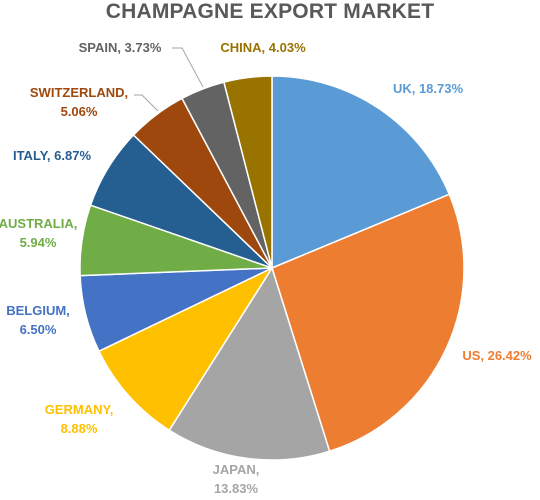  What do you see at coordinates (120, 47) in the screenshot?
I see `slice-label-spain: SPAIN, 3.73%` at bounding box center [120, 47].